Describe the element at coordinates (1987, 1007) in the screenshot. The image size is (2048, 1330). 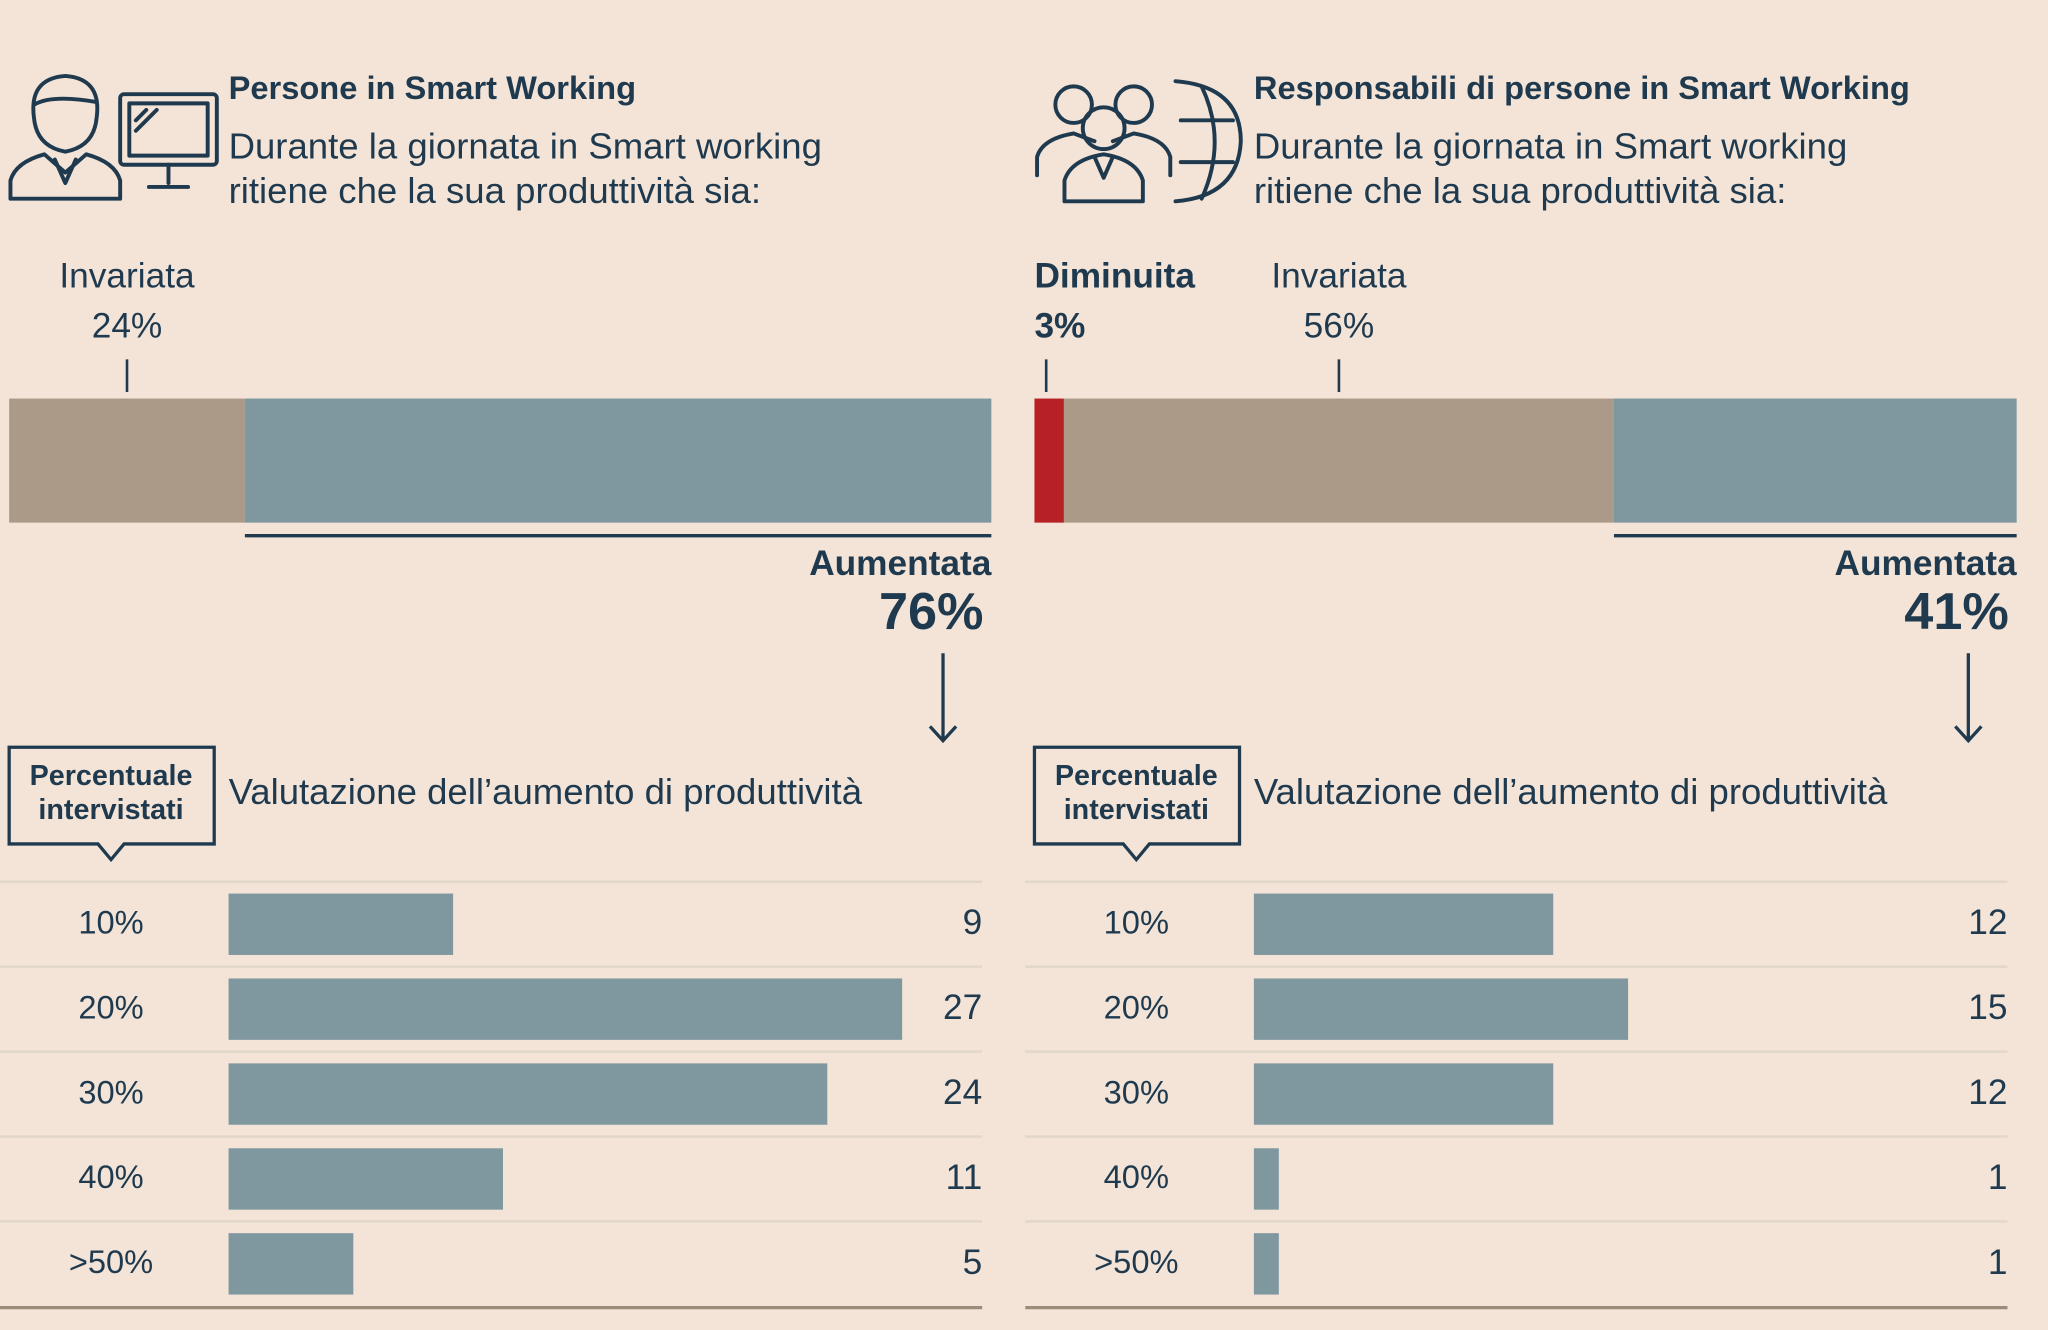
I see `value-label: 15` at that location.